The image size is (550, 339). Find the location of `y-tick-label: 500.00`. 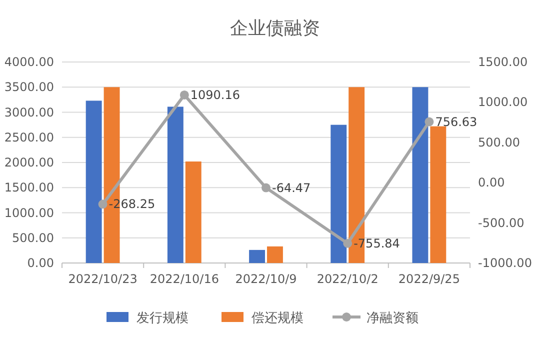

y-tick-label: 500.00 is located at coordinates (33, 237).